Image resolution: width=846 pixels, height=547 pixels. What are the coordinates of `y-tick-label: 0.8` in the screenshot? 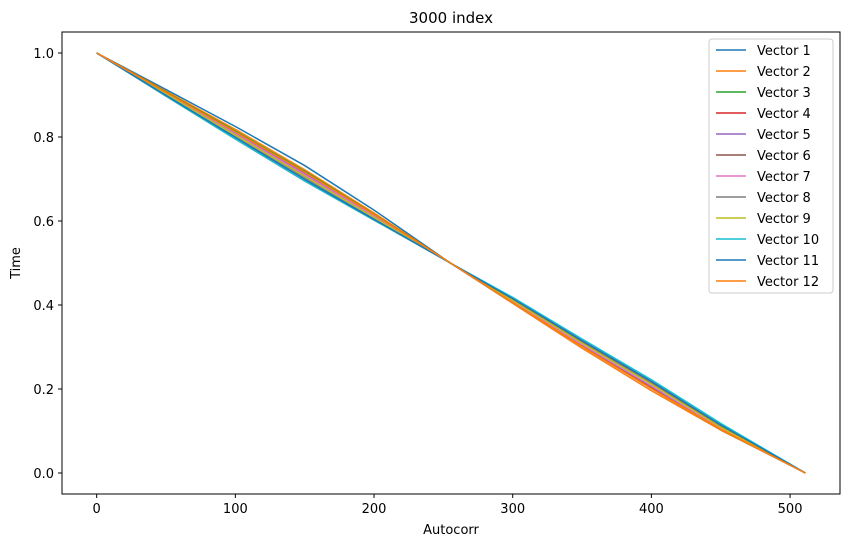 It's located at (43, 138).